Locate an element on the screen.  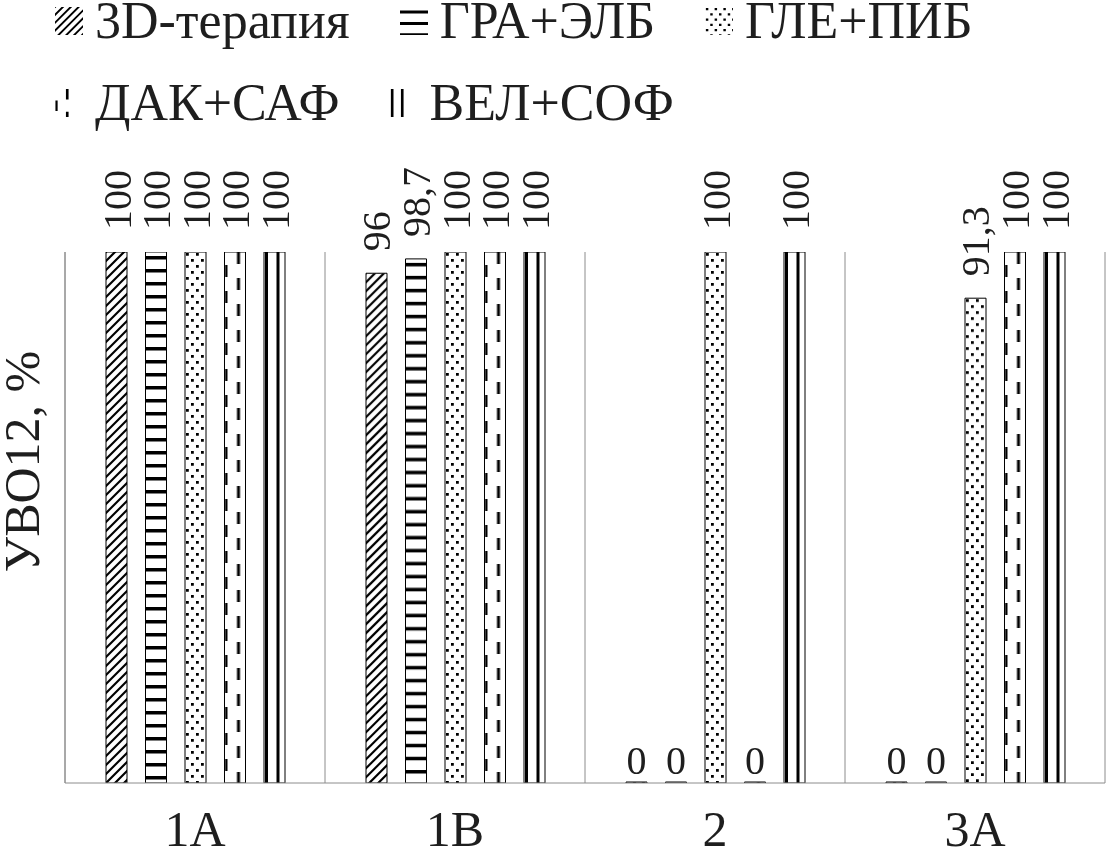
y-axis-title: УВО12, % is located at coordinates (25, 461).